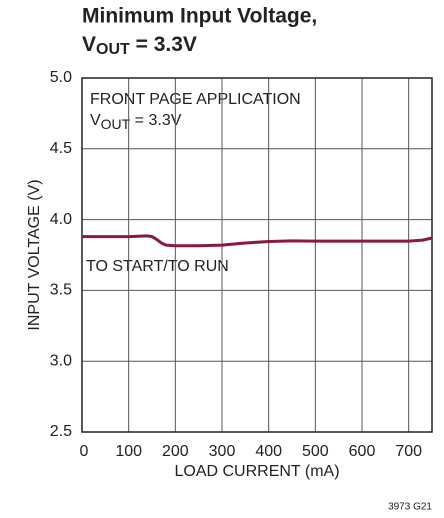 The image size is (444, 518). Describe the element at coordinates (155, 120) in the screenshot. I see `annotation-part: = 3.3V` at that location.